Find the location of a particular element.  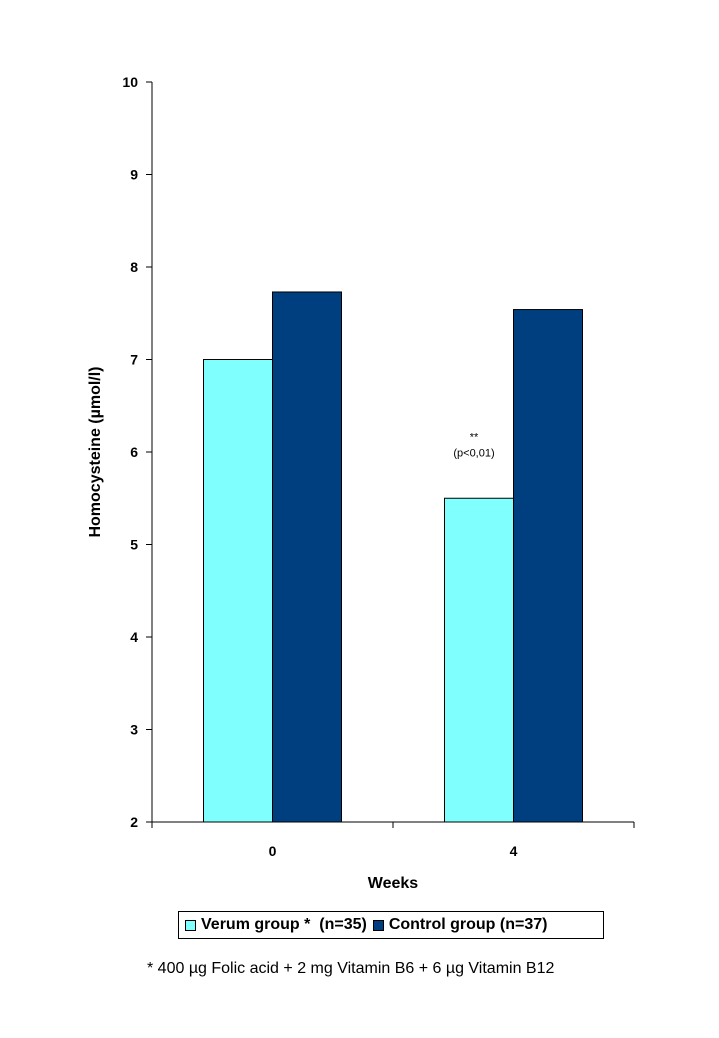

y-axis-title: Homocysteine (µmol/l) is located at coordinates (95, 451).